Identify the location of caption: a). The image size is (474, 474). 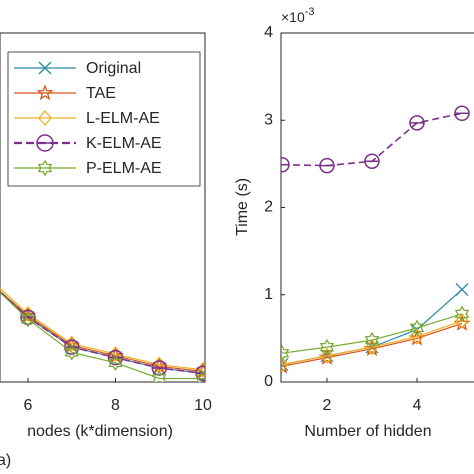
(5, 460).